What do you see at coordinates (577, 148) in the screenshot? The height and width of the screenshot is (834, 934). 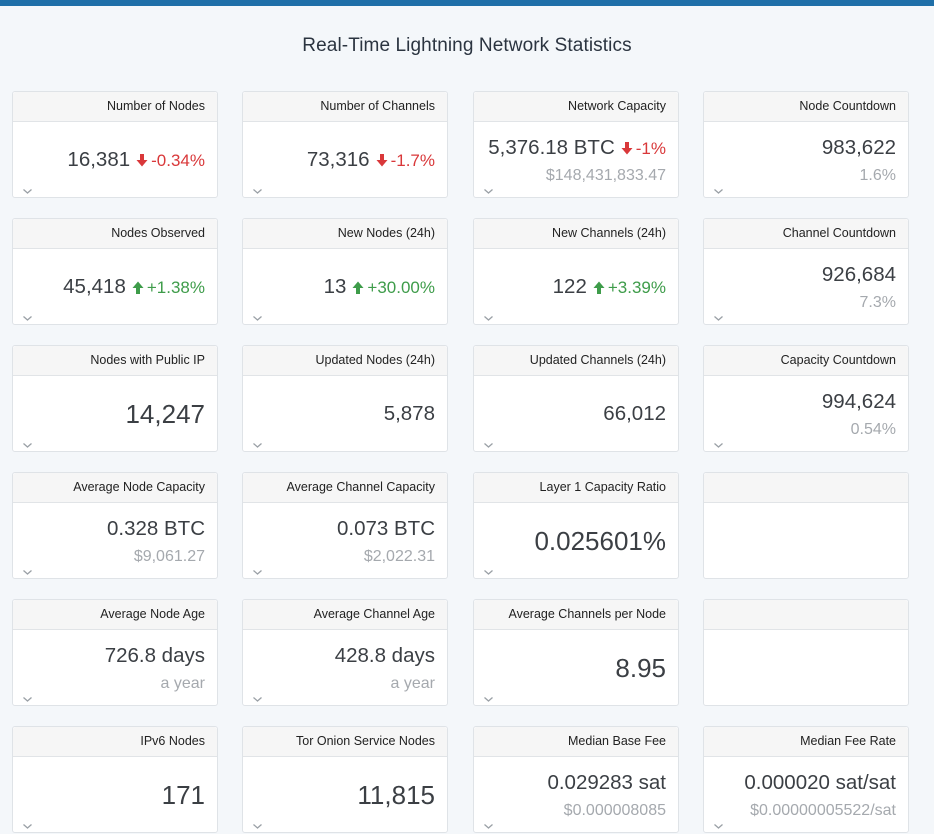 I see `card-value: 5,376.18 BTC -1%` at bounding box center [577, 148].